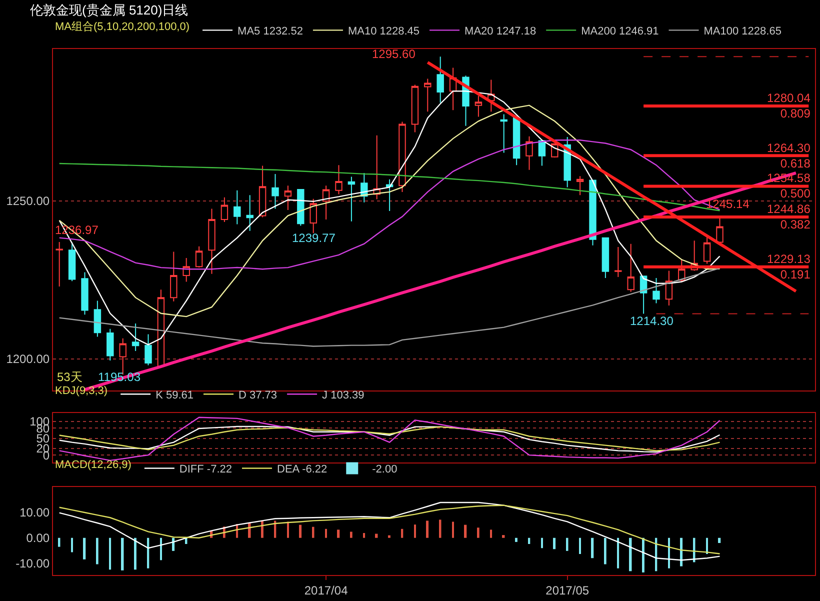 The width and height of the screenshot is (820, 601). Describe the element at coordinates (122, 26) in the screenshot. I see `legend-title: MA组合(5,10,20,200,100,0)` at that location.